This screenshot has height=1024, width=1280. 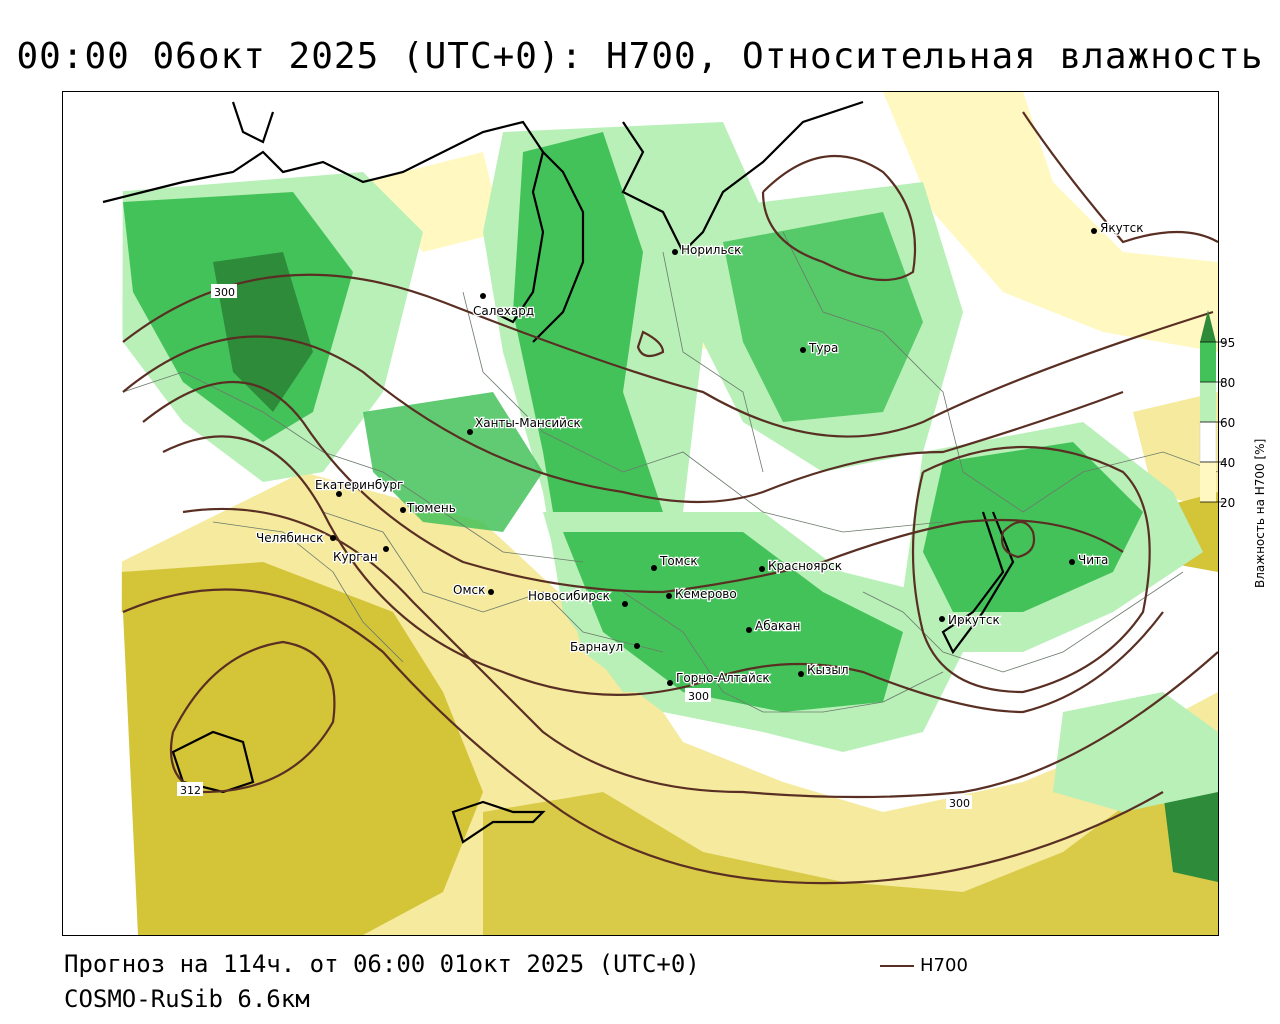 I want to click on city-kyzyl: Кызыл, so click(x=824, y=670).